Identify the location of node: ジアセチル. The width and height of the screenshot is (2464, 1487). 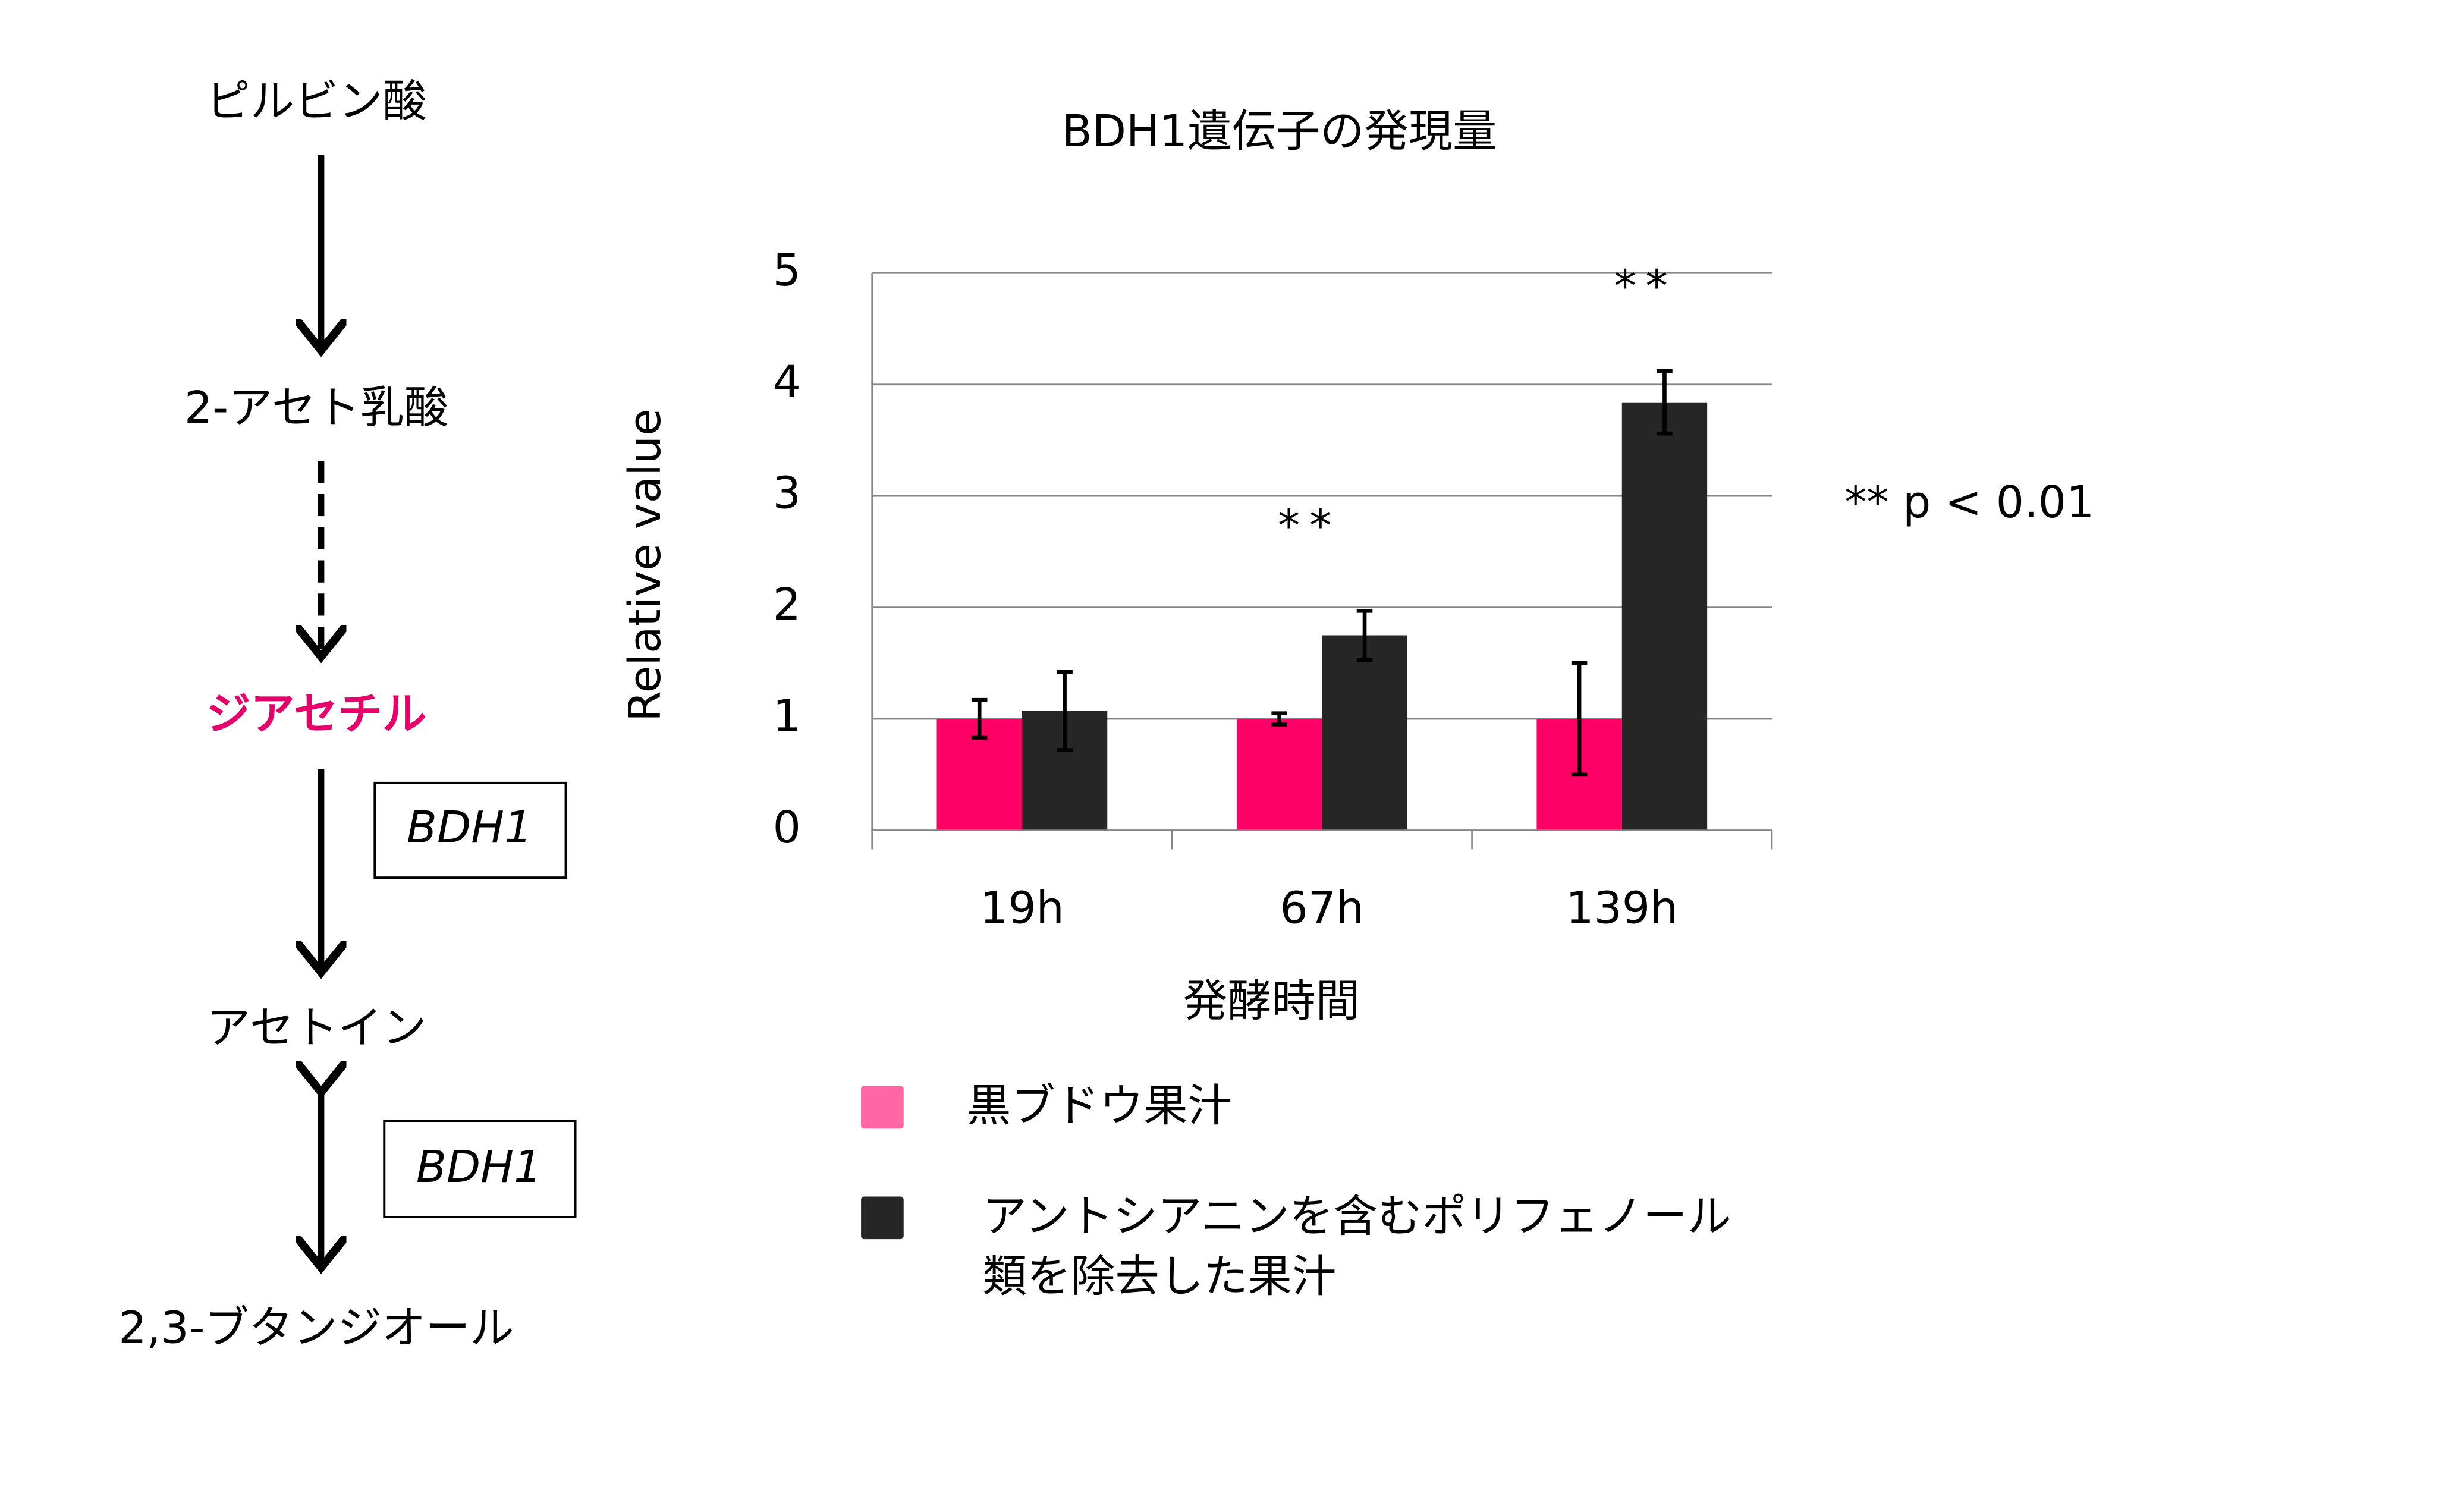
(316, 714).